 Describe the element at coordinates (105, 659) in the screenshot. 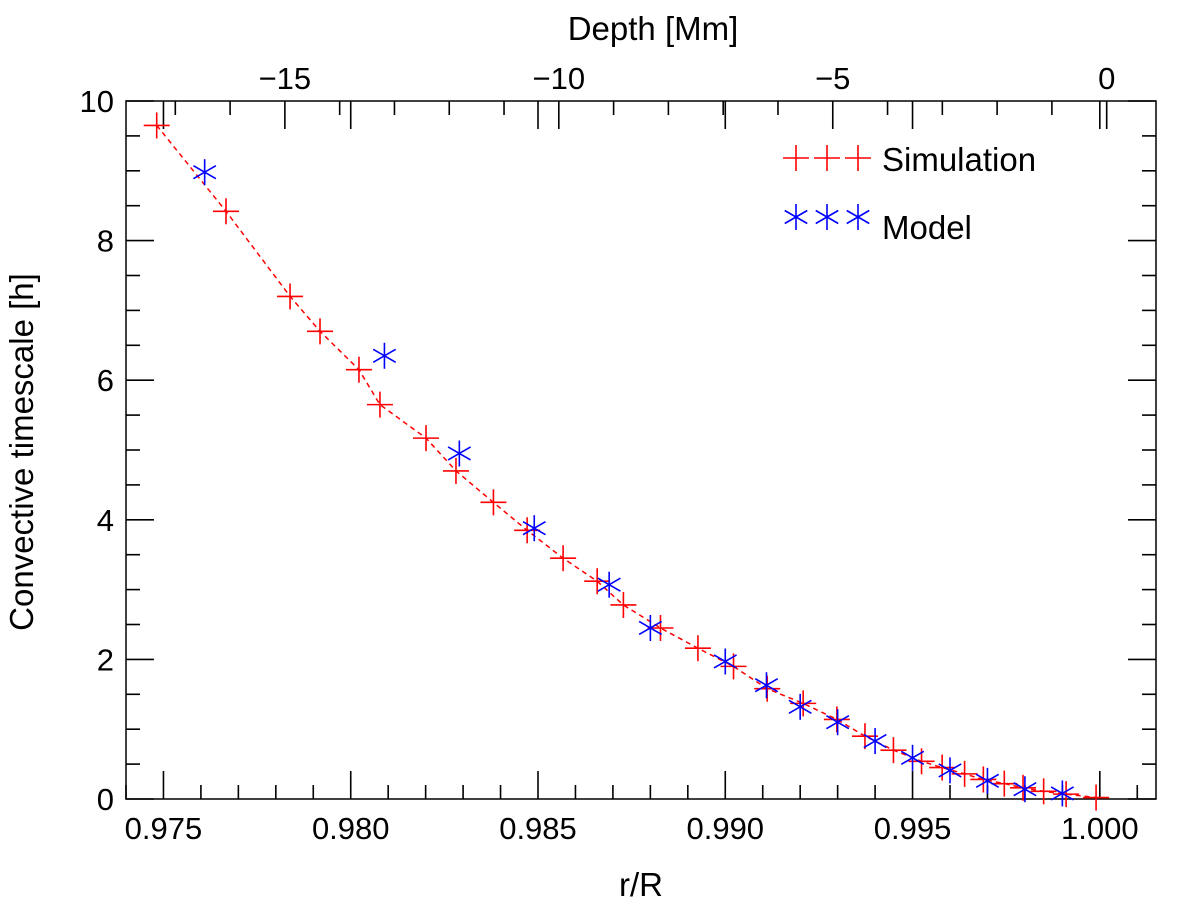

I see `y-tick-label: 2` at that location.